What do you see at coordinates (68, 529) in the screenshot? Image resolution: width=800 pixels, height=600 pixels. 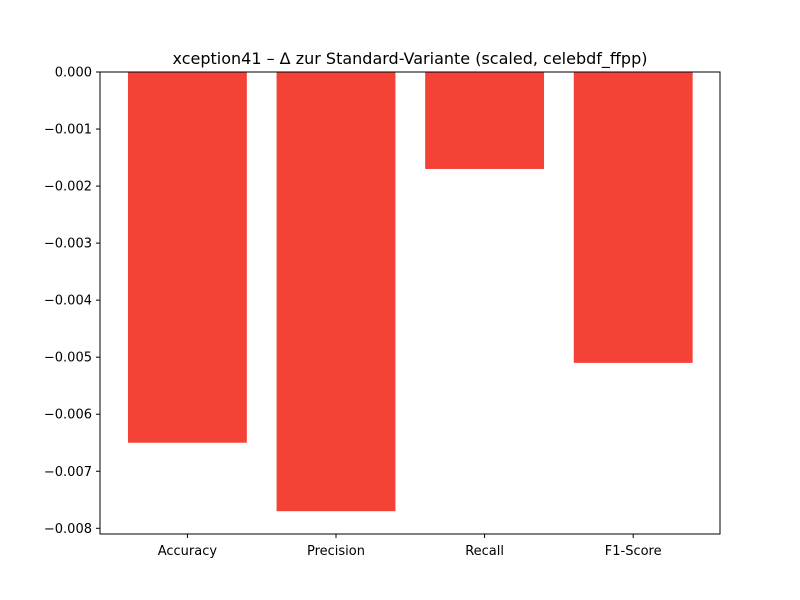 I see `y-tick-label: −0.008` at bounding box center [68, 529].